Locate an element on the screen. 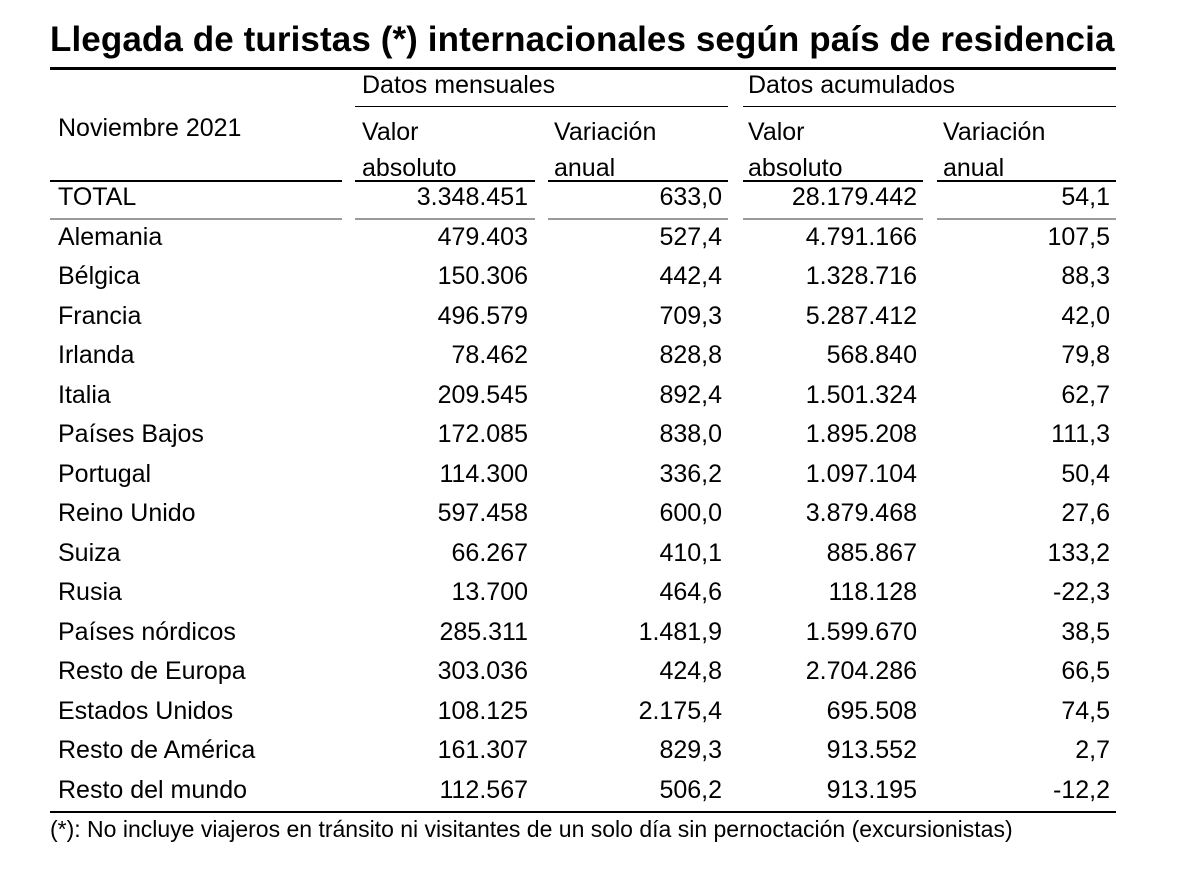 Image resolution: width=1200 pixels, height=882 pixels. col-header-cumulative-value: Valor absoluto is located at coordinates (795, 150).